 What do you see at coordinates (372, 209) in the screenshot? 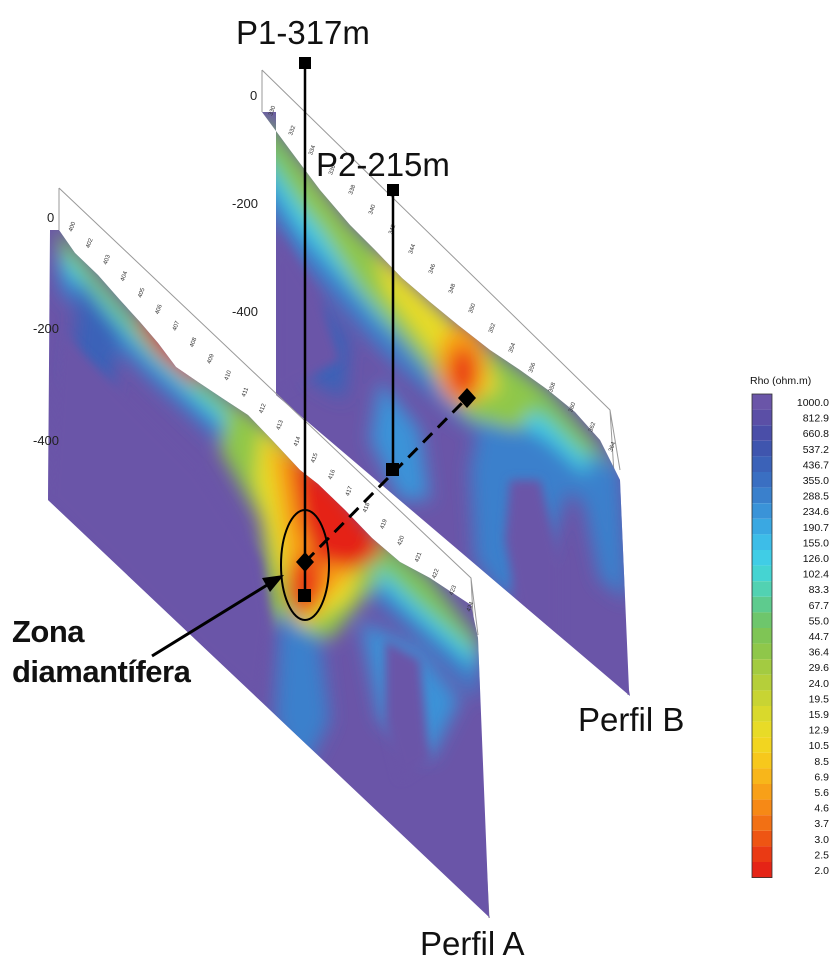
I see `station-label: 340` at bounding box center [372, 209].